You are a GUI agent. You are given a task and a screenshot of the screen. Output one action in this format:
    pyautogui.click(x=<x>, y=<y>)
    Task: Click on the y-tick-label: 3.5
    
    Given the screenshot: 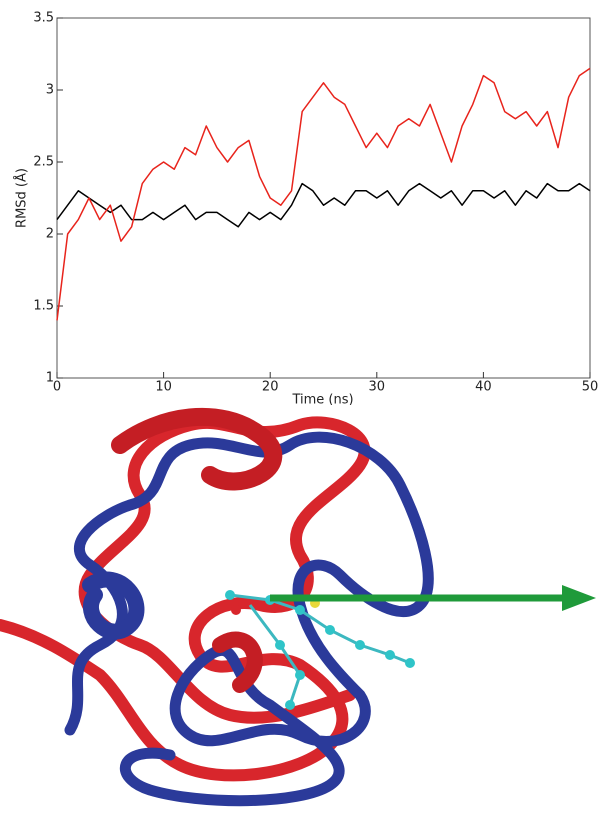 What is the action you would take?
    pyautogui.click(x=43, y=18)
    